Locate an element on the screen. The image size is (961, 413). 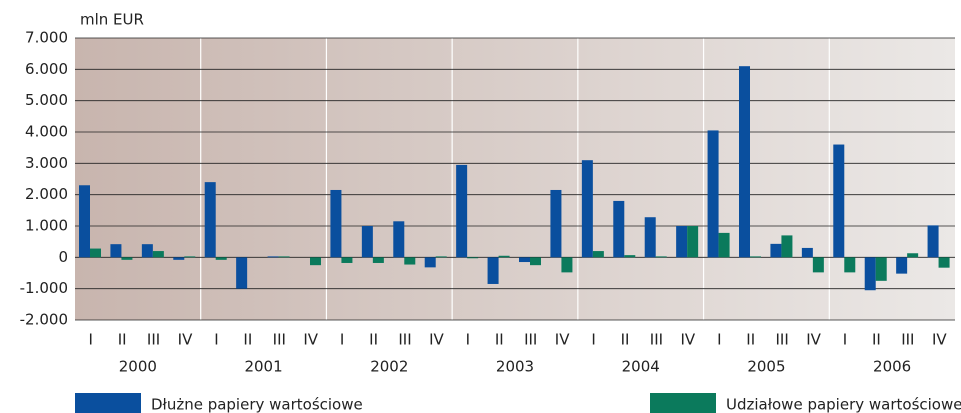
year-label: 2002 is located at coordinates (389, 367).